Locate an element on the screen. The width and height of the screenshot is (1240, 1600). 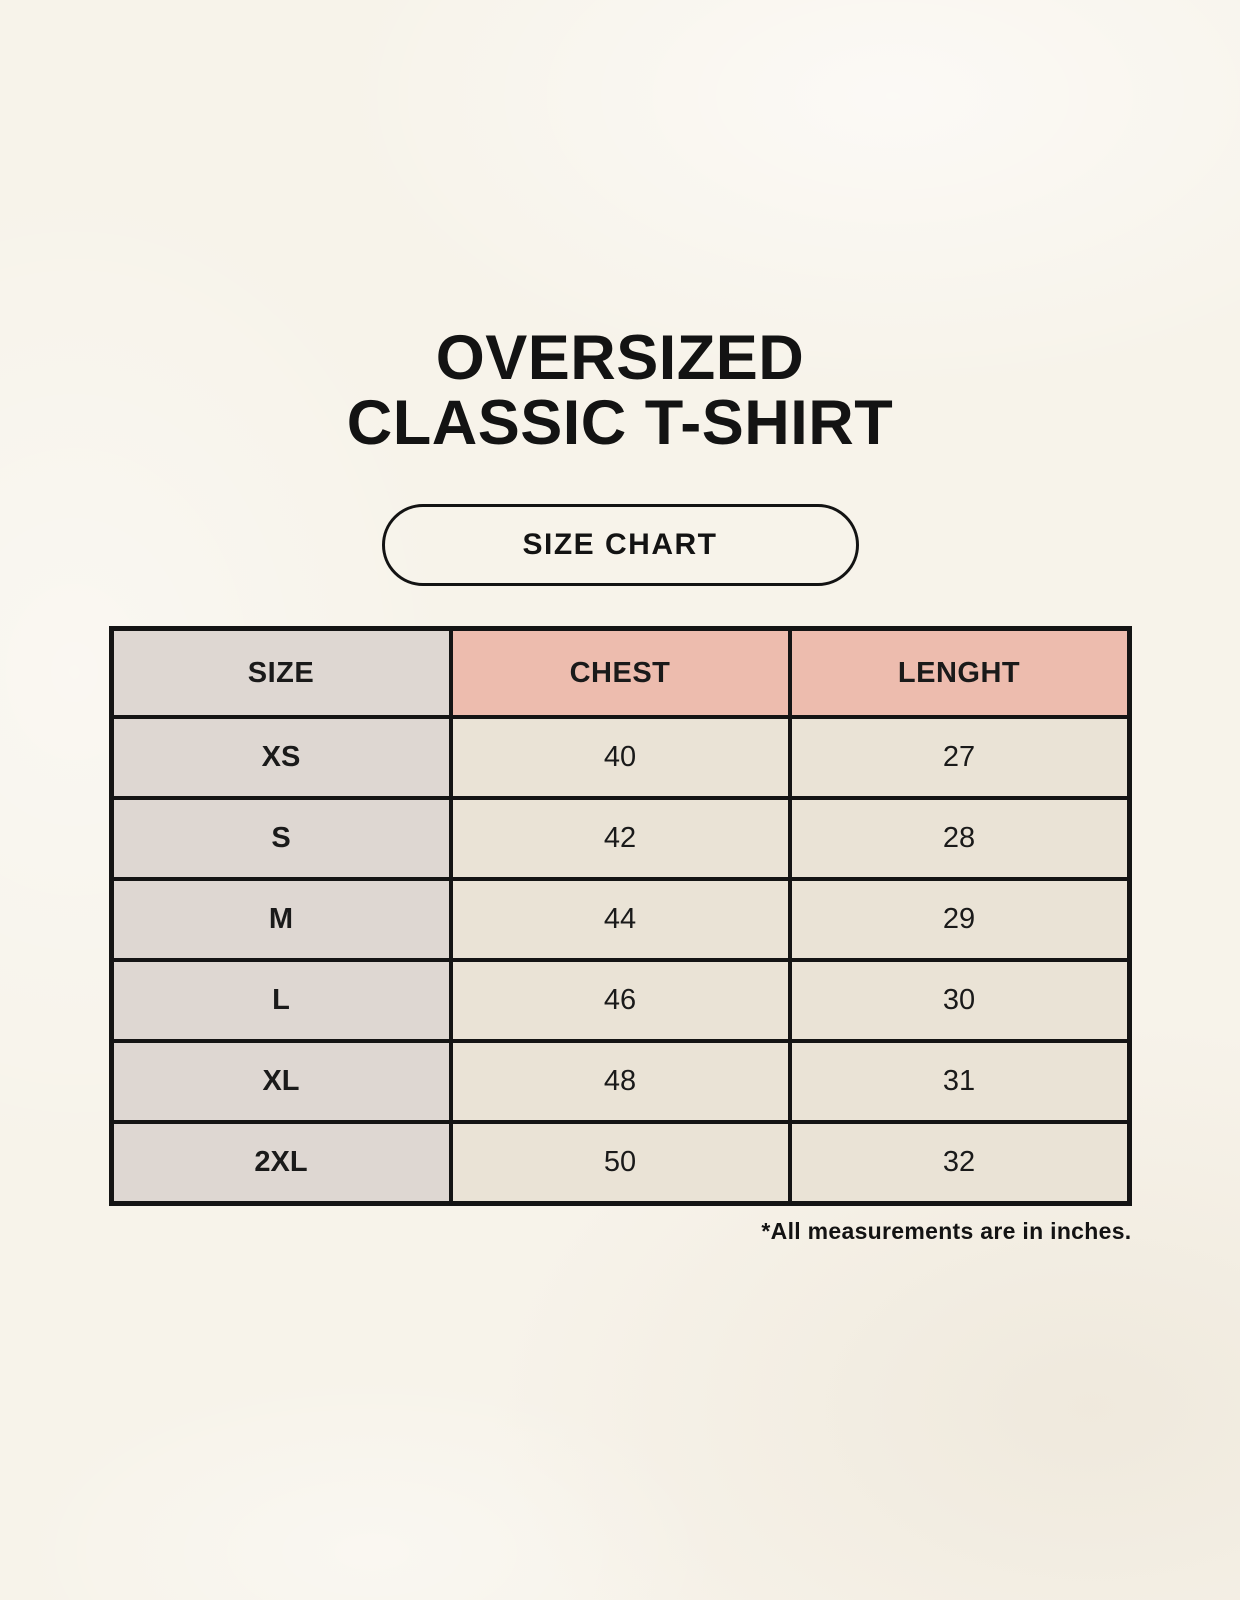
size-cell: XS is located at coordinates (281, 757).